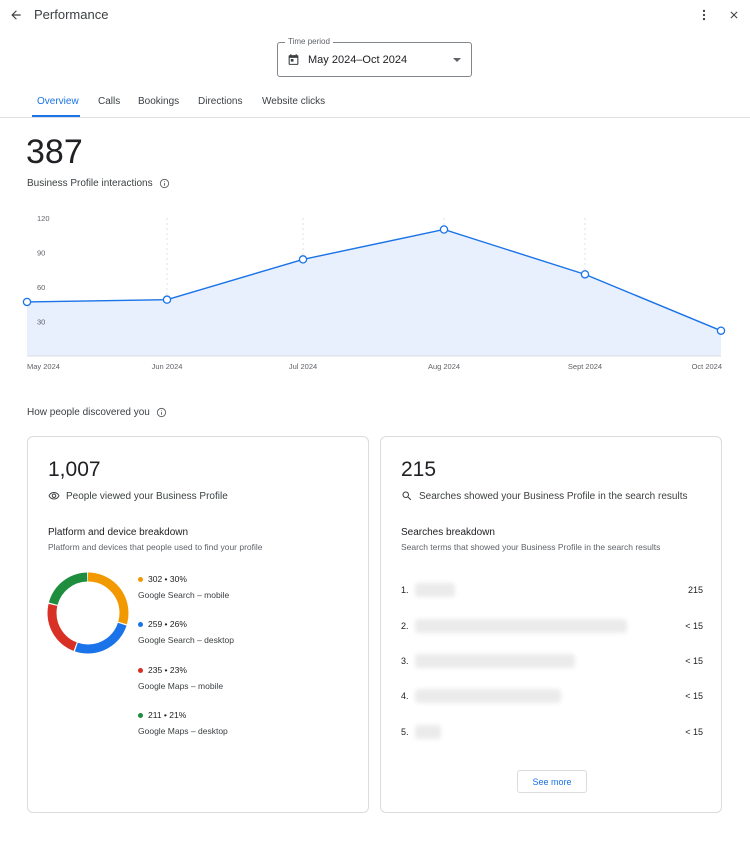 This screenshot has height=858, width=750. What do you see at coordinates (704, 15) in the screenshot?
I see `more-vert-icon` at bounding box center [704, 15].